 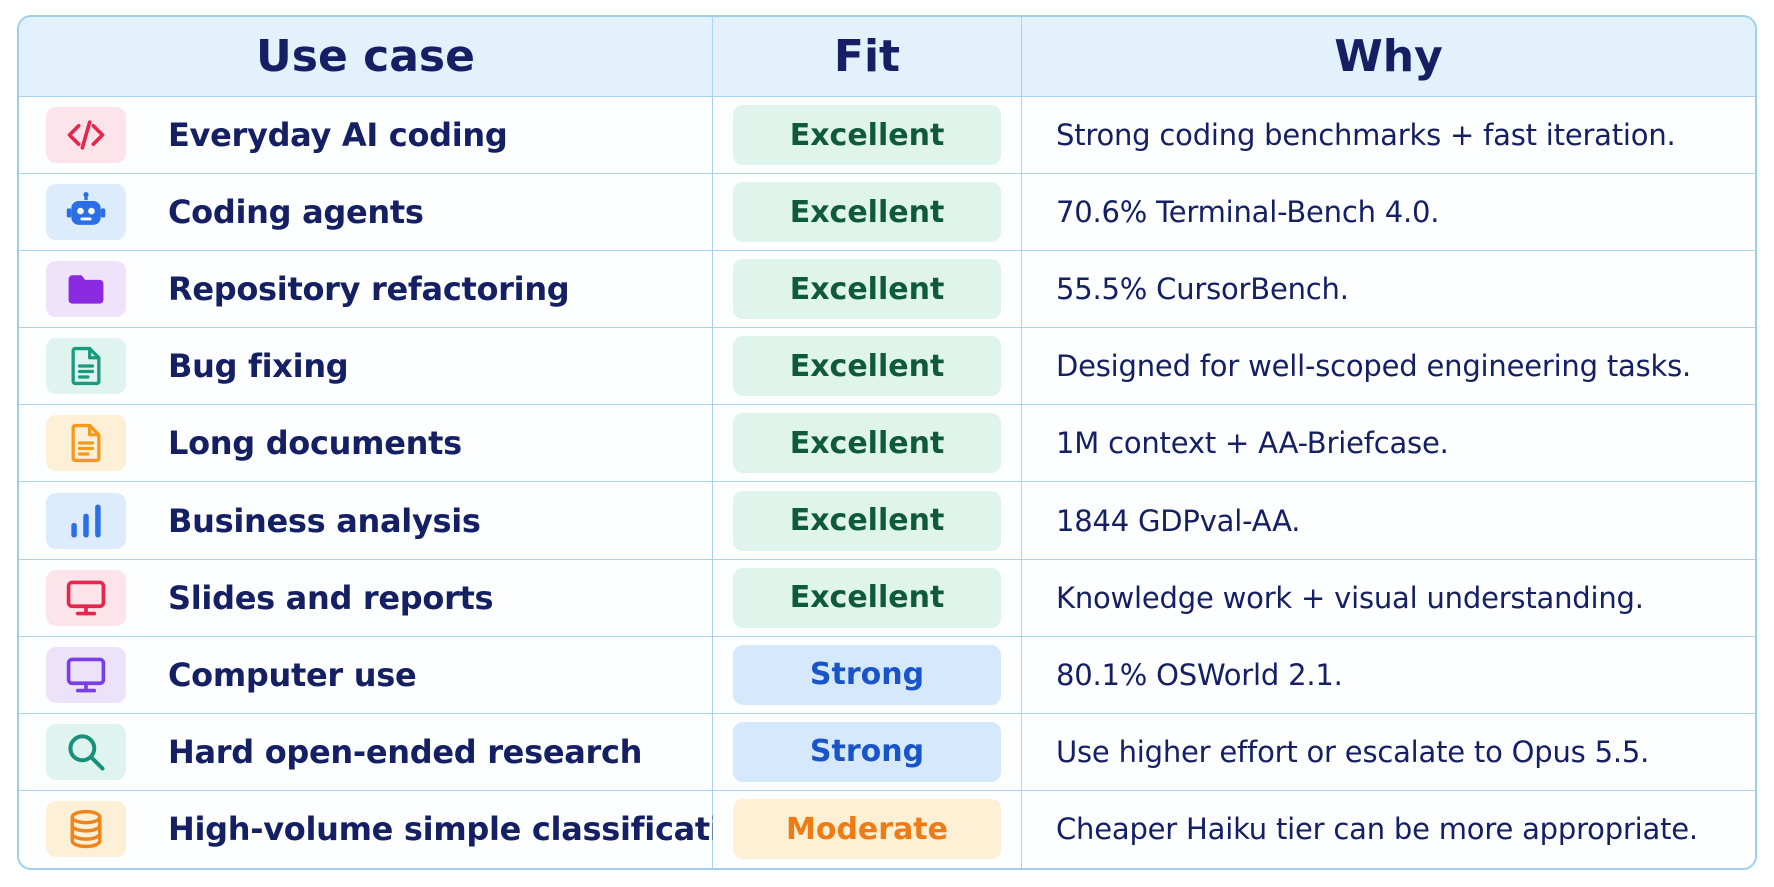 I want to click on usecase-label: Everyday AI coding, so click(x=338, y=135).